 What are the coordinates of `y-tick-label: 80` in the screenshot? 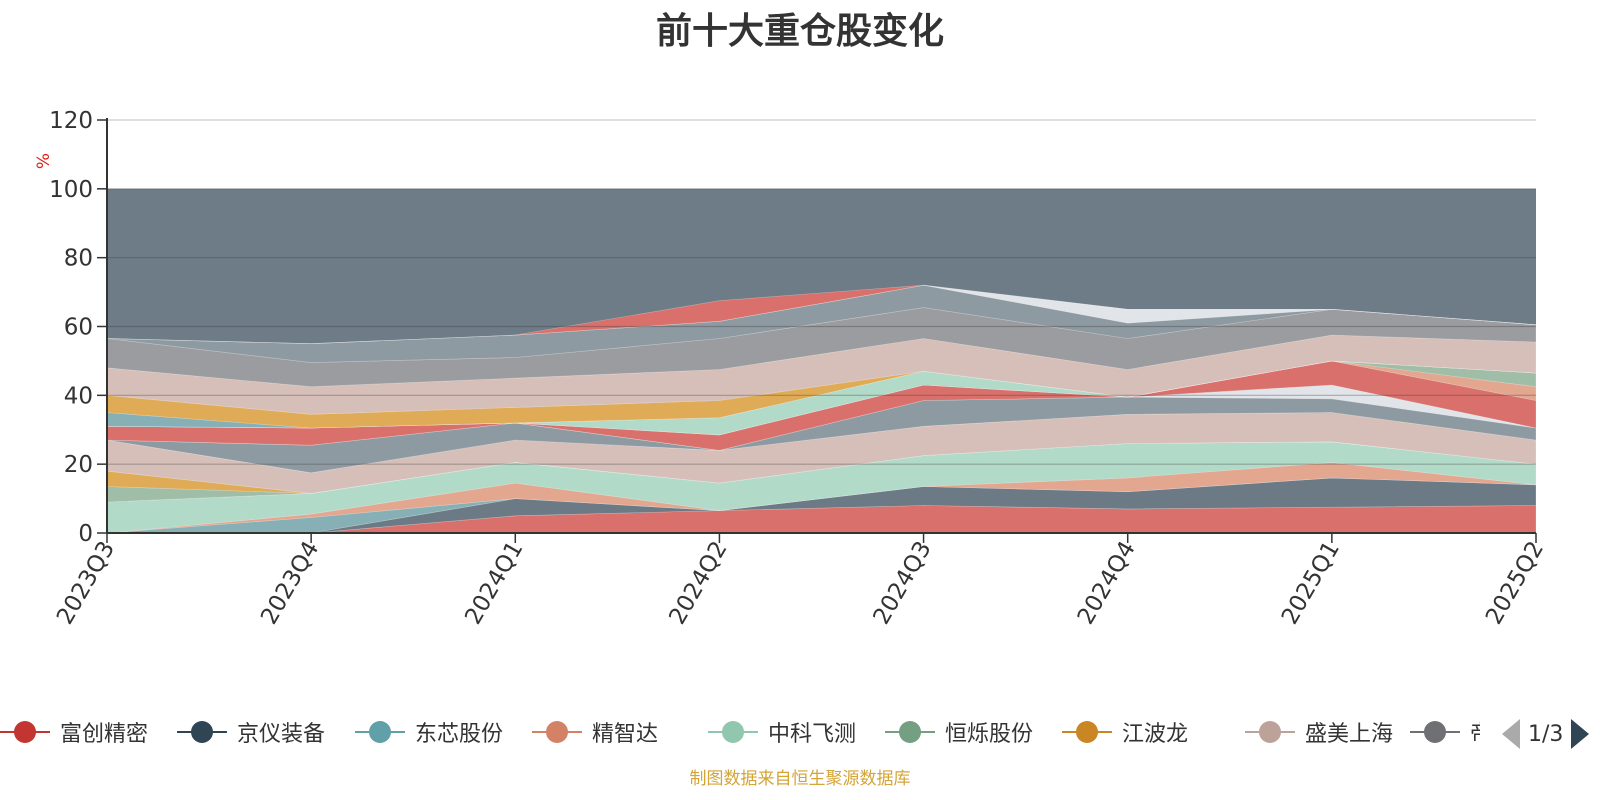 It's located at (78, 259).